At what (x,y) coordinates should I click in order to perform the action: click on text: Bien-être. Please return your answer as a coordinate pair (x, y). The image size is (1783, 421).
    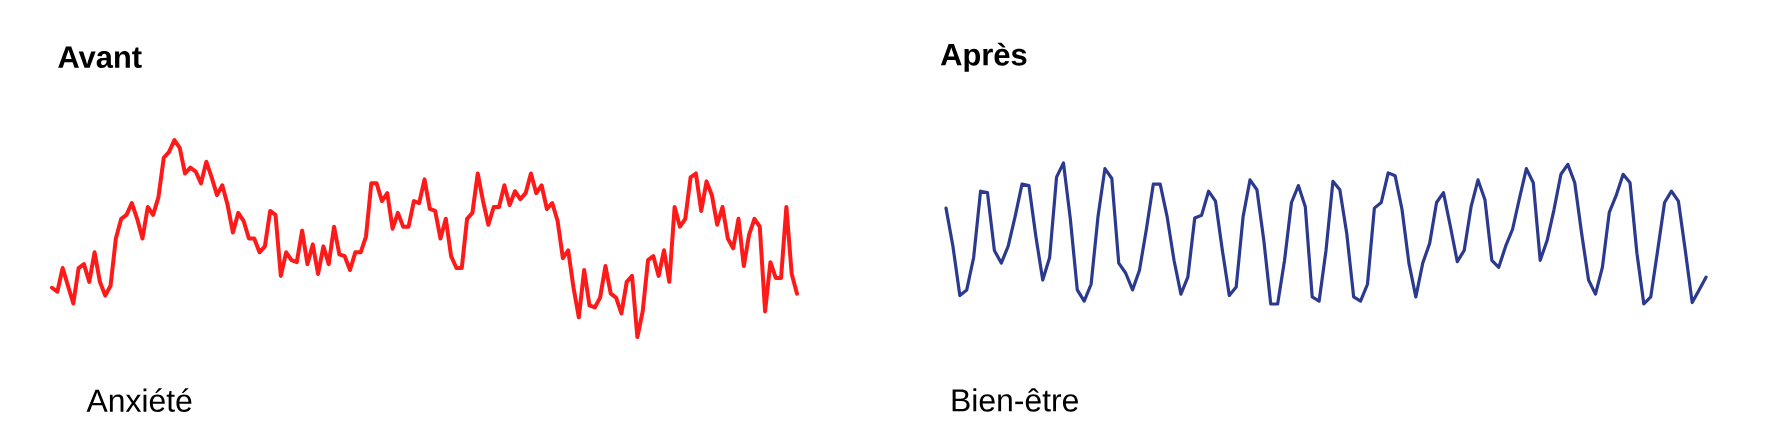
    Looking at the image, I should click on (1015, 400).